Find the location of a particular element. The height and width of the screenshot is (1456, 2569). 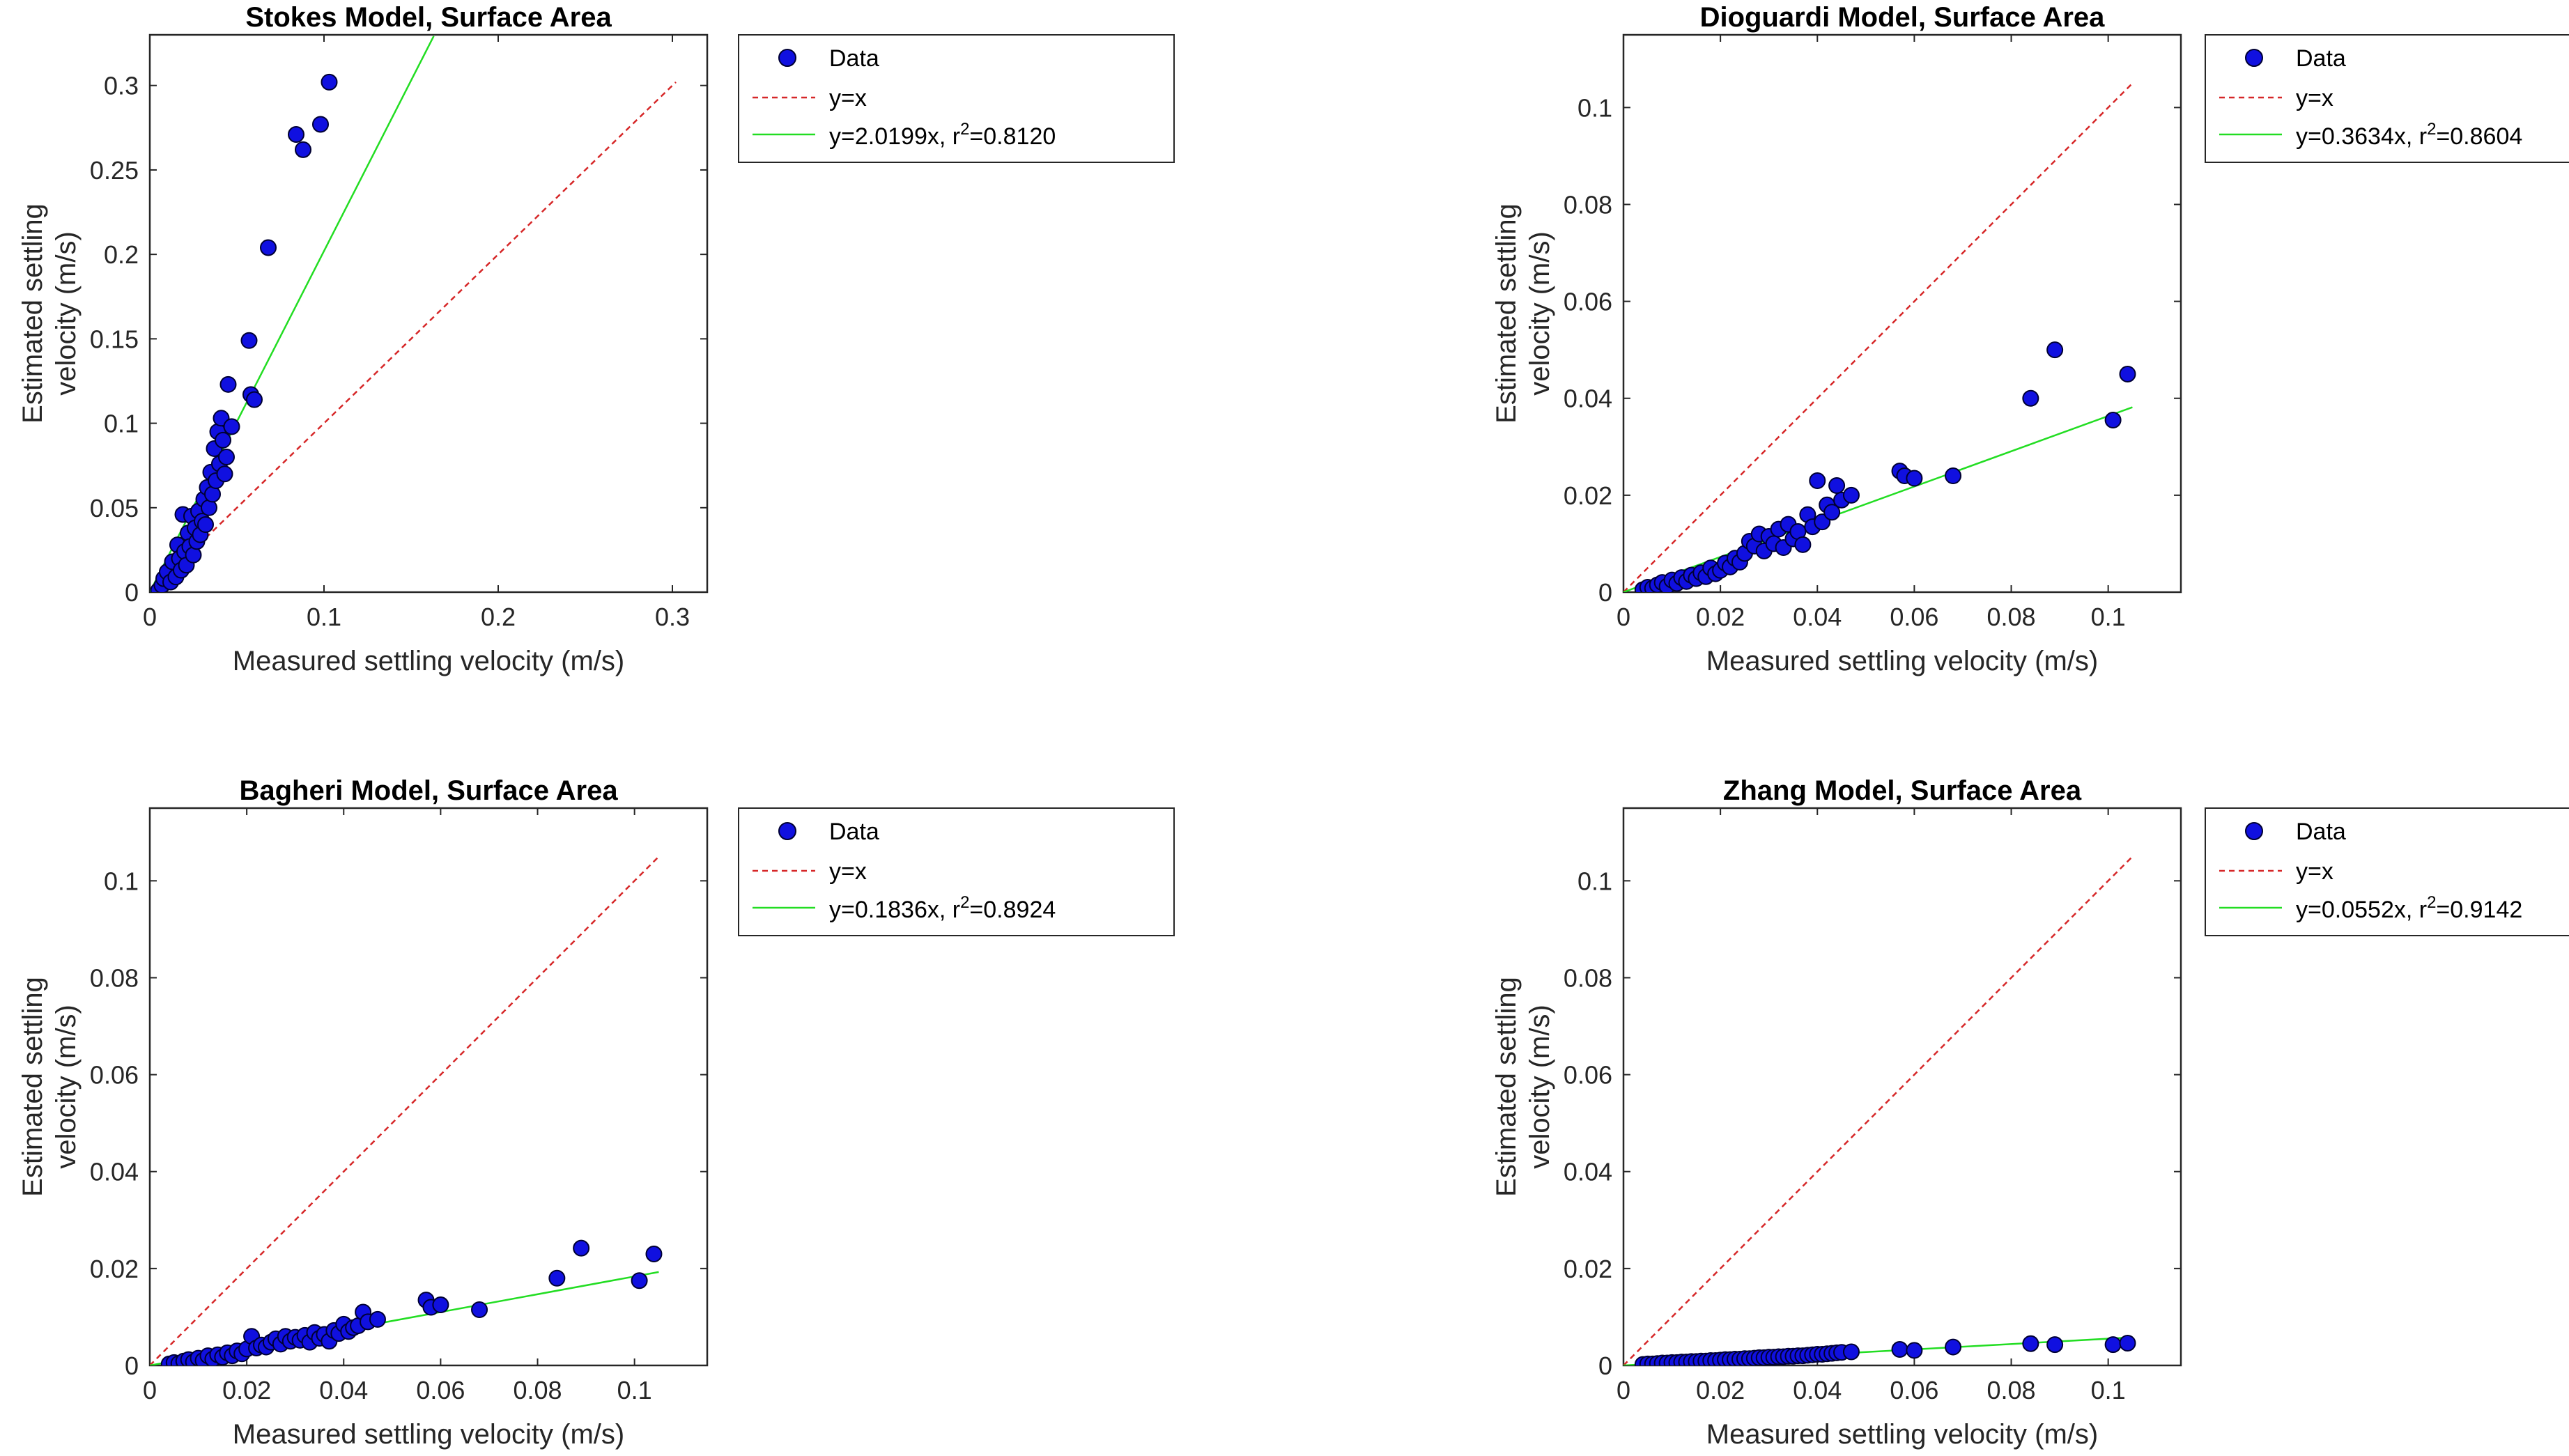

y-tick-label: 0.25 is located at coordinates (114, 170).